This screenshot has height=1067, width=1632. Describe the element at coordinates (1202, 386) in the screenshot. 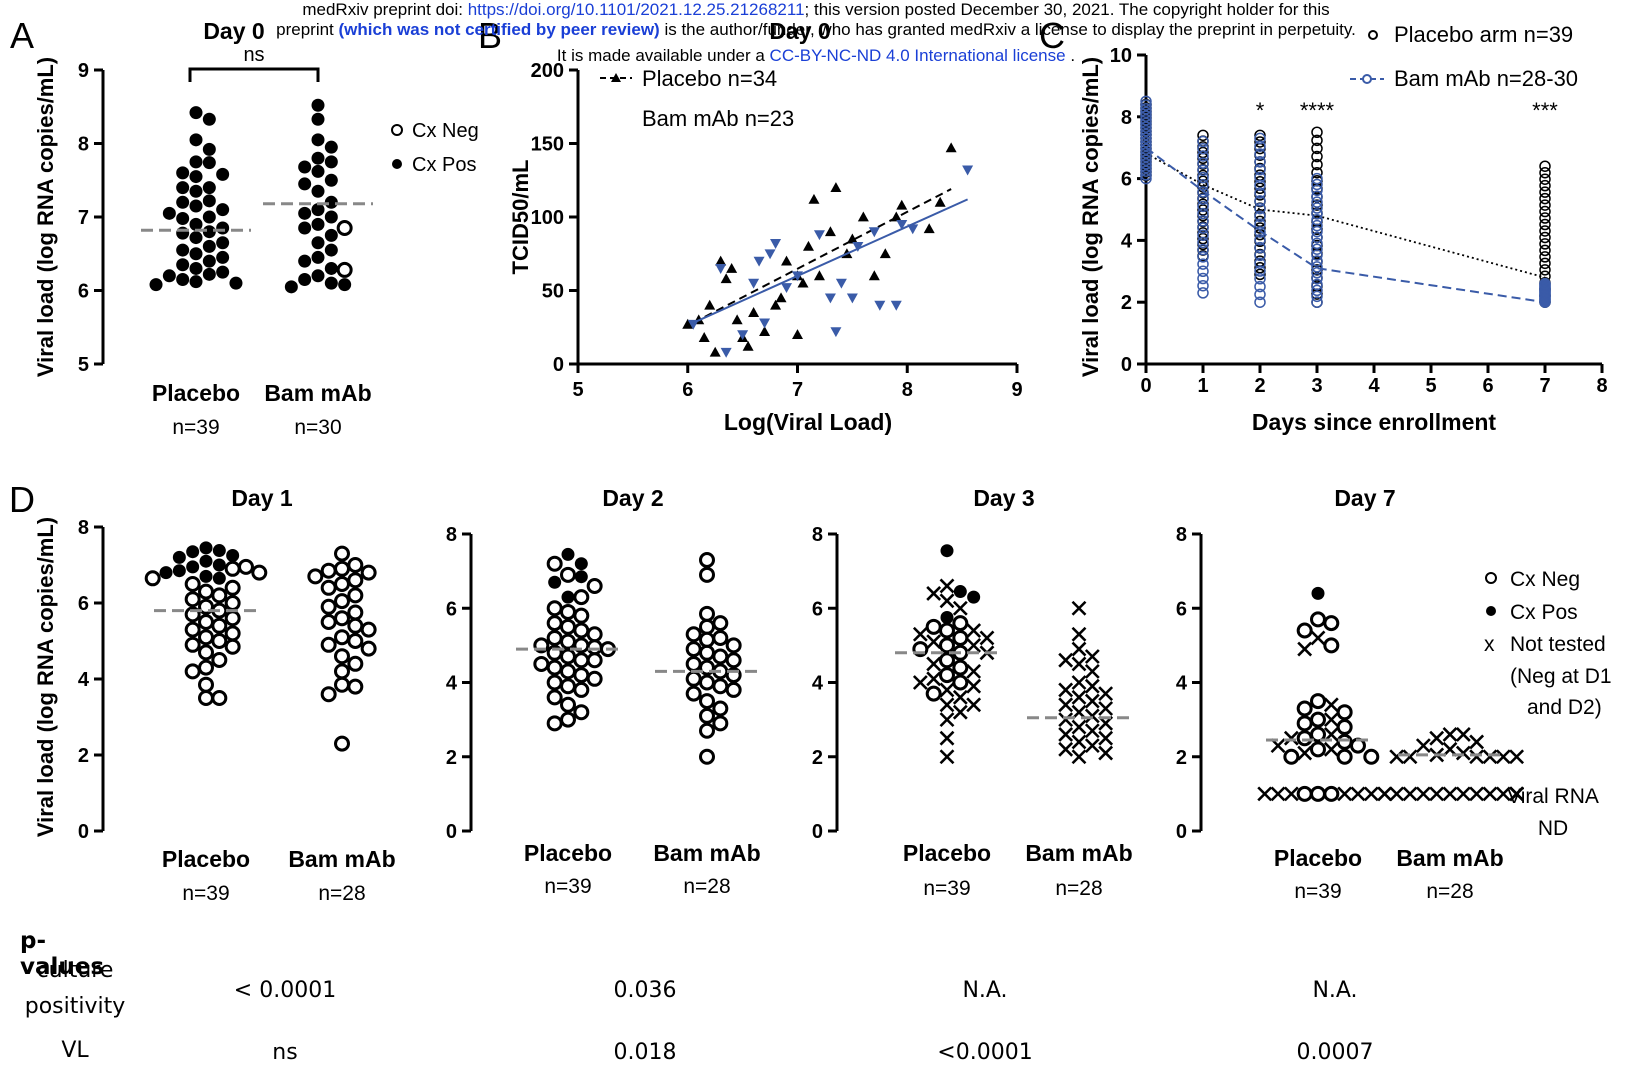

I see `x-axis-c-tick-label: 1` at that location.